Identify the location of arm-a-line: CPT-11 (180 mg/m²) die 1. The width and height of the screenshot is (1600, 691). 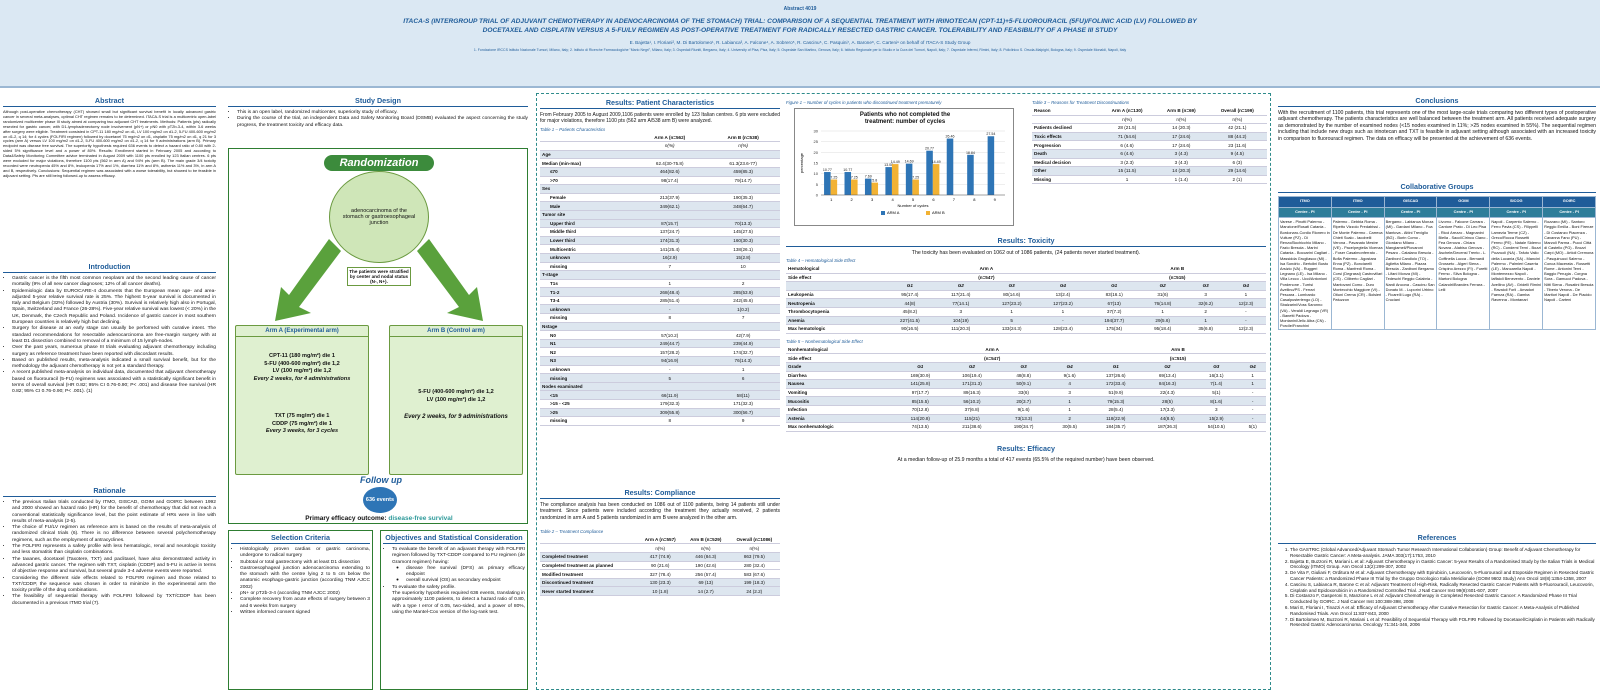
(302, 356).